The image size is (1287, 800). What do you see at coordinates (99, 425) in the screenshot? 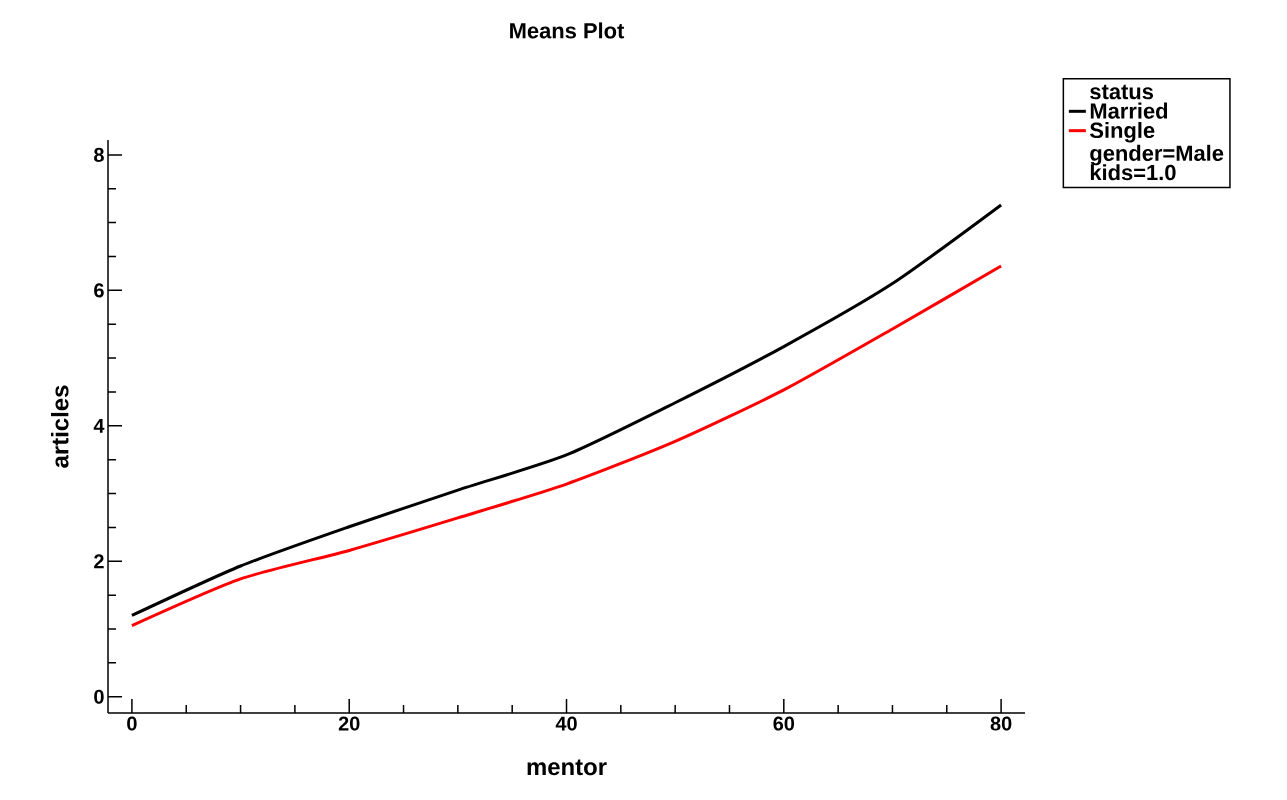
I see `y-tick-label: 4` at bounding box center [99, 425].